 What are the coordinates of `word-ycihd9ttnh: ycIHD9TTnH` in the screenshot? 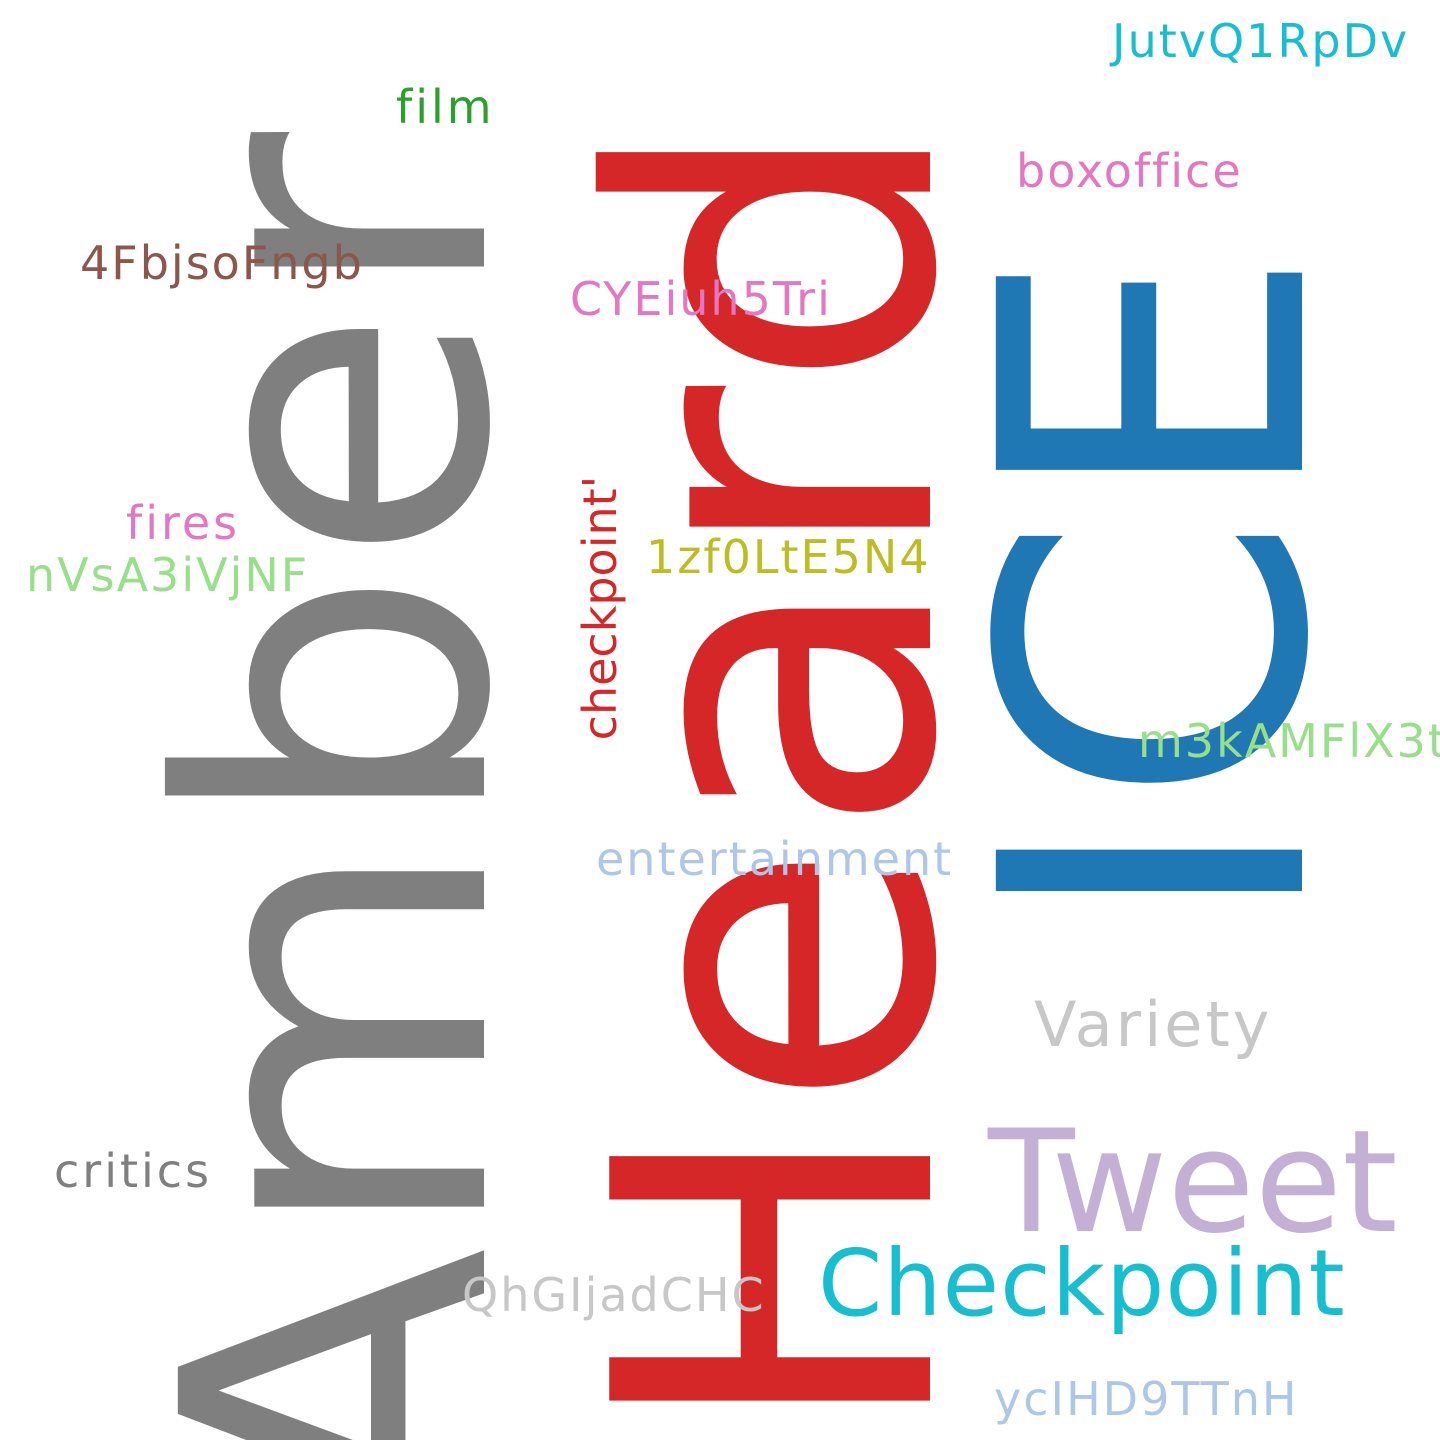 It's located at (1146, 1399).